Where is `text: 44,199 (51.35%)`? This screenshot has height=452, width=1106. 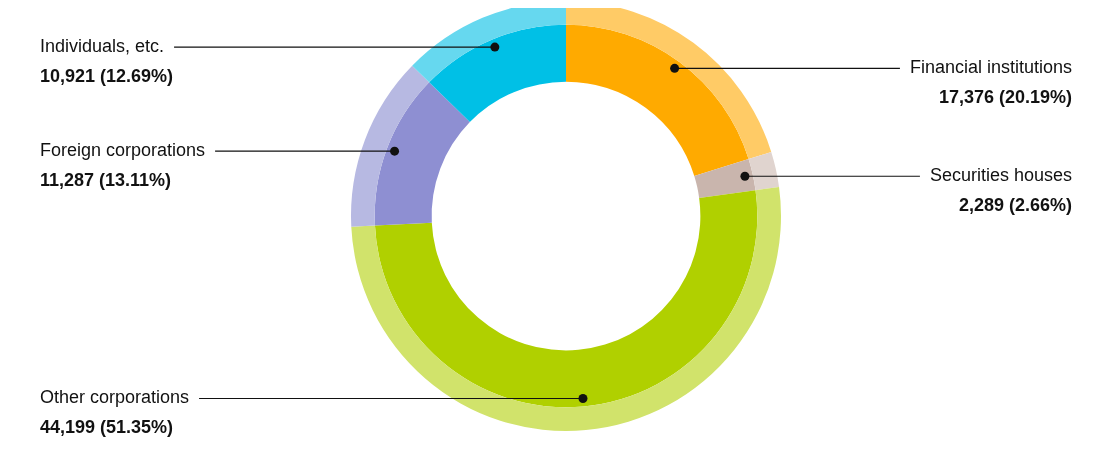
text: 44,199 (51.35%) is located at coordinates (107, 427).